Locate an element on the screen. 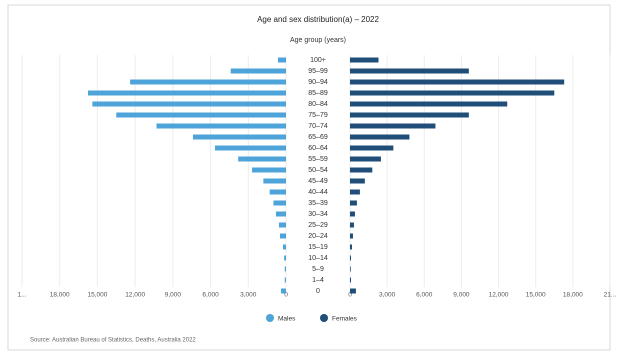  category-label: 45–49 is located at coordinates (318, 181).